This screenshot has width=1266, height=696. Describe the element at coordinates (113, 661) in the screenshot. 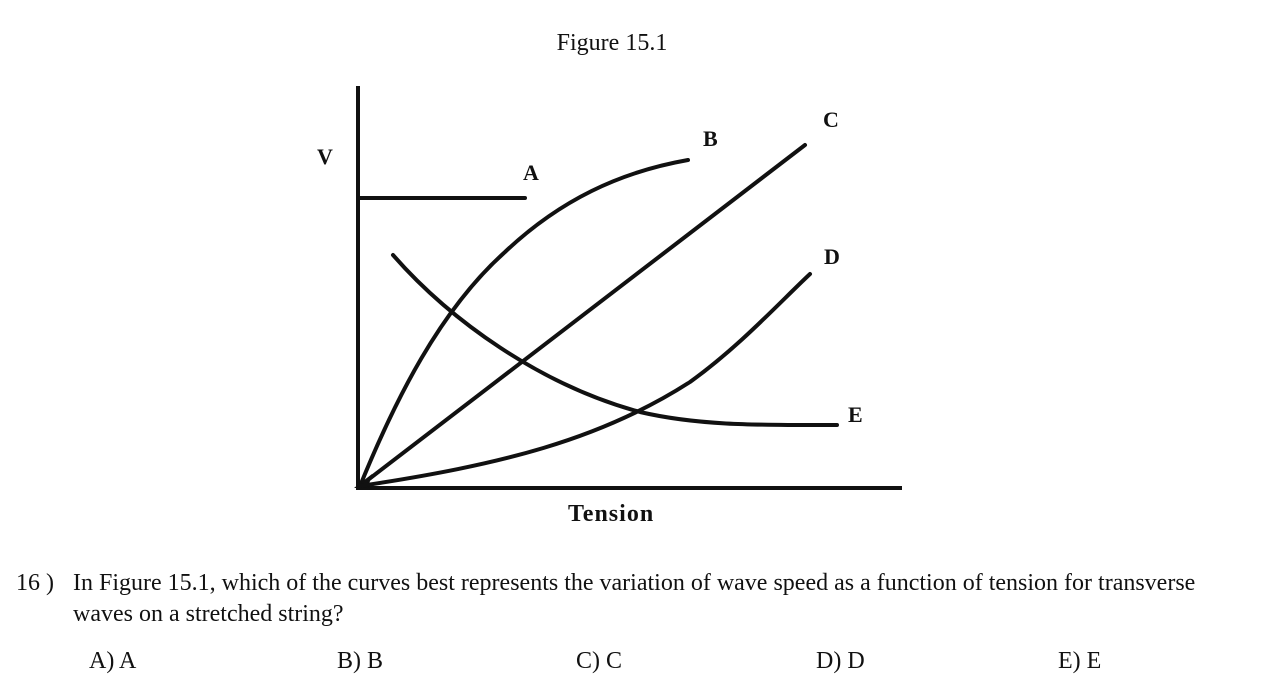

I see `choice-a: A) A` at that location.